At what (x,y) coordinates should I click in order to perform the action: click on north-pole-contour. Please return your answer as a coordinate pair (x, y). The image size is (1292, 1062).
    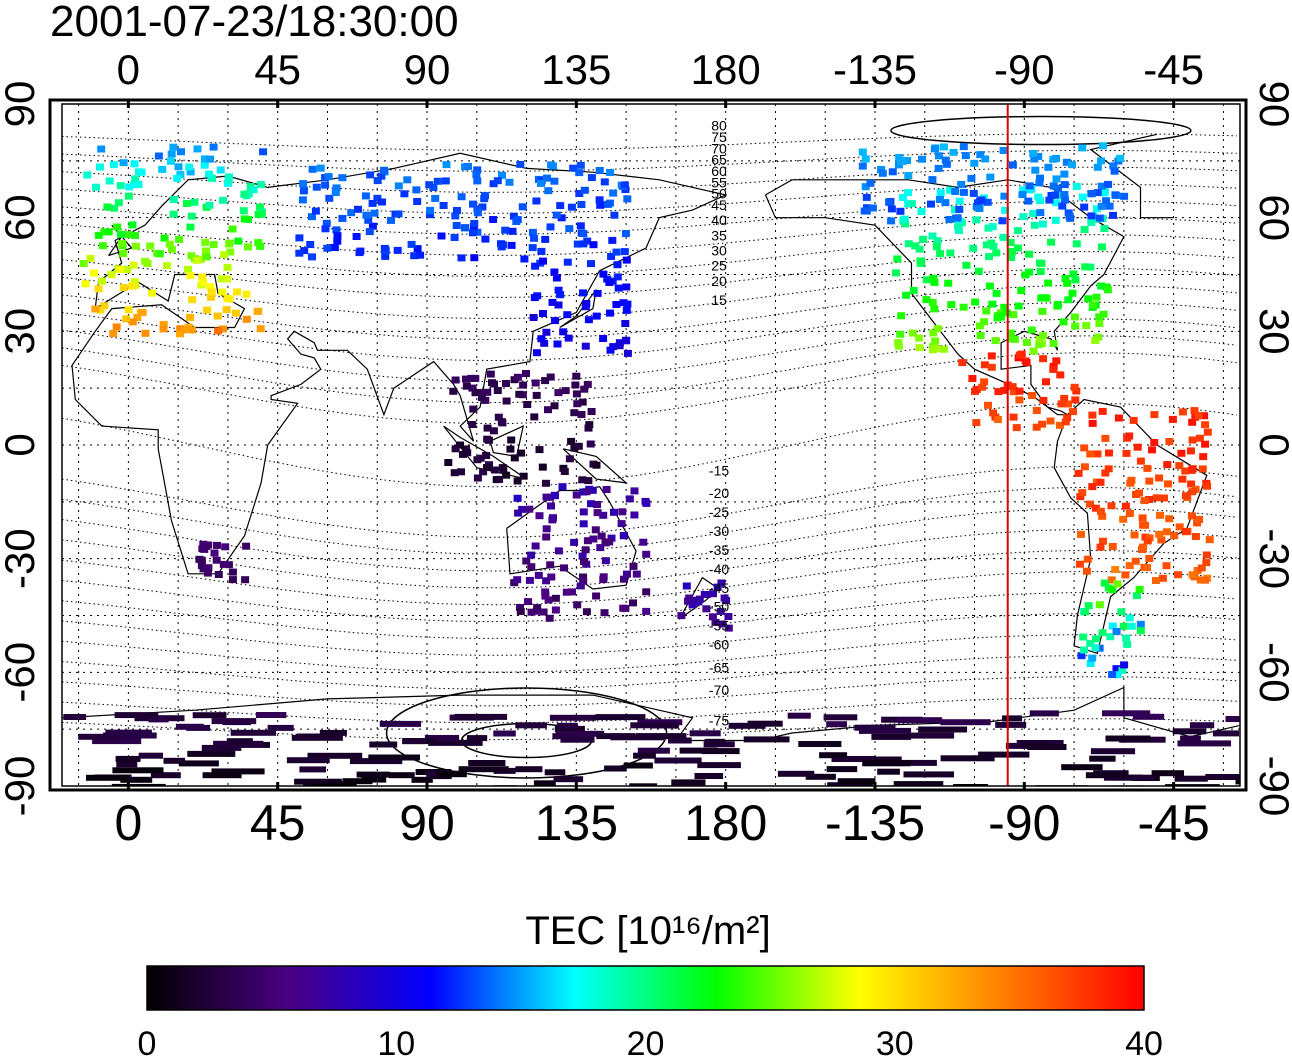
    Looking at the image, I should click on (1041, 130).